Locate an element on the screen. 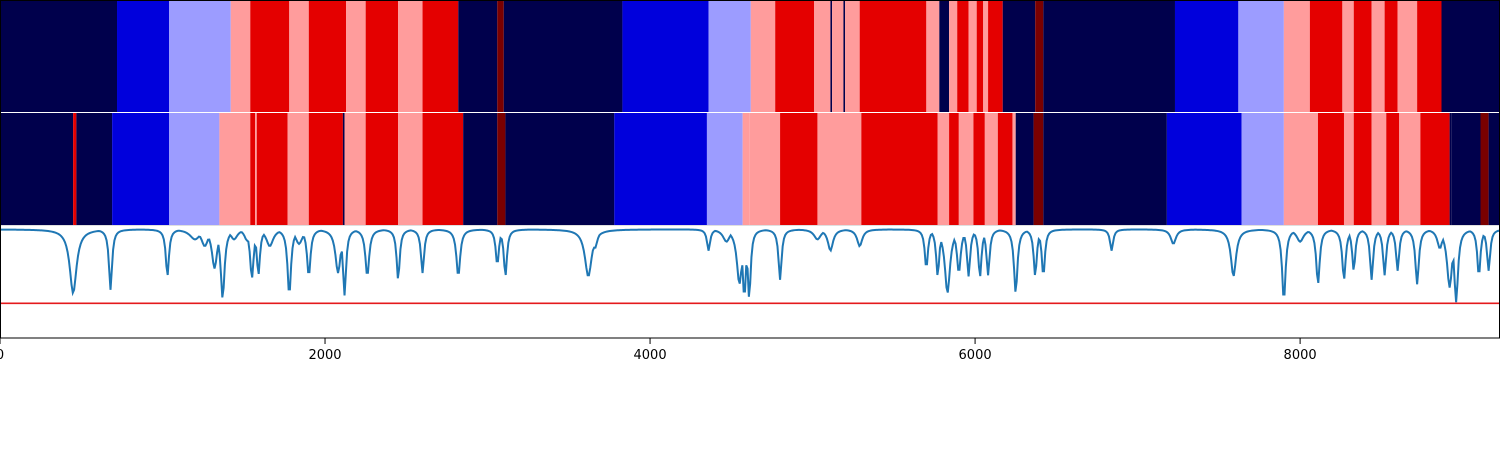 The width and height of the screenshot is (1500, 450). x-tick-label: 4000 is located at coordinates (650, 355).